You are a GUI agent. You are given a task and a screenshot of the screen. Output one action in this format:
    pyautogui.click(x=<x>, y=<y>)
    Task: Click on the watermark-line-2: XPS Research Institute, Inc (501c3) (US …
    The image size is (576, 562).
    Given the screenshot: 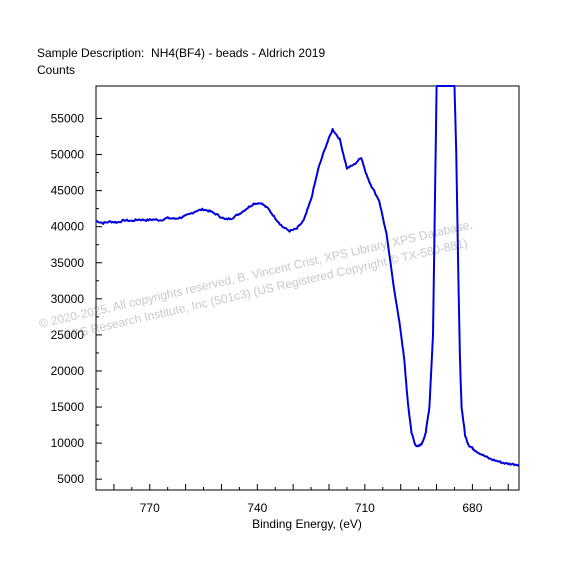 What is the action you would take?
    pyautogui.click(x=266, y=289)
    